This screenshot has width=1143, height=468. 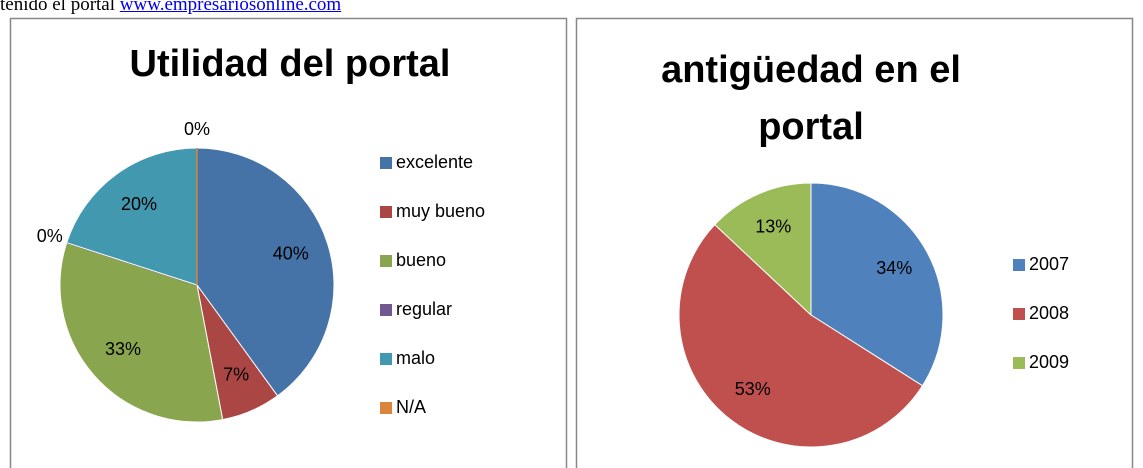 What do you see at coordinates (230, 7) in the screenshot?
I see `portal-link: www.empresariosonline.com` at bounding box center [230, 7].